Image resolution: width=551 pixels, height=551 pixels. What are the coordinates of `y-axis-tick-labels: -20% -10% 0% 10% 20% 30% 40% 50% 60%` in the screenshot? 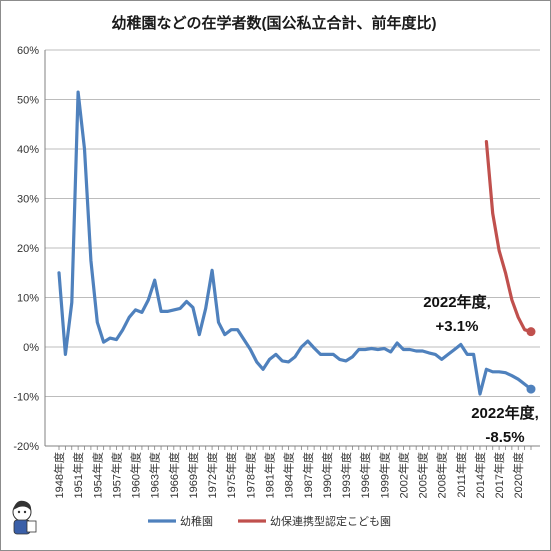 It's located at (26, 249).